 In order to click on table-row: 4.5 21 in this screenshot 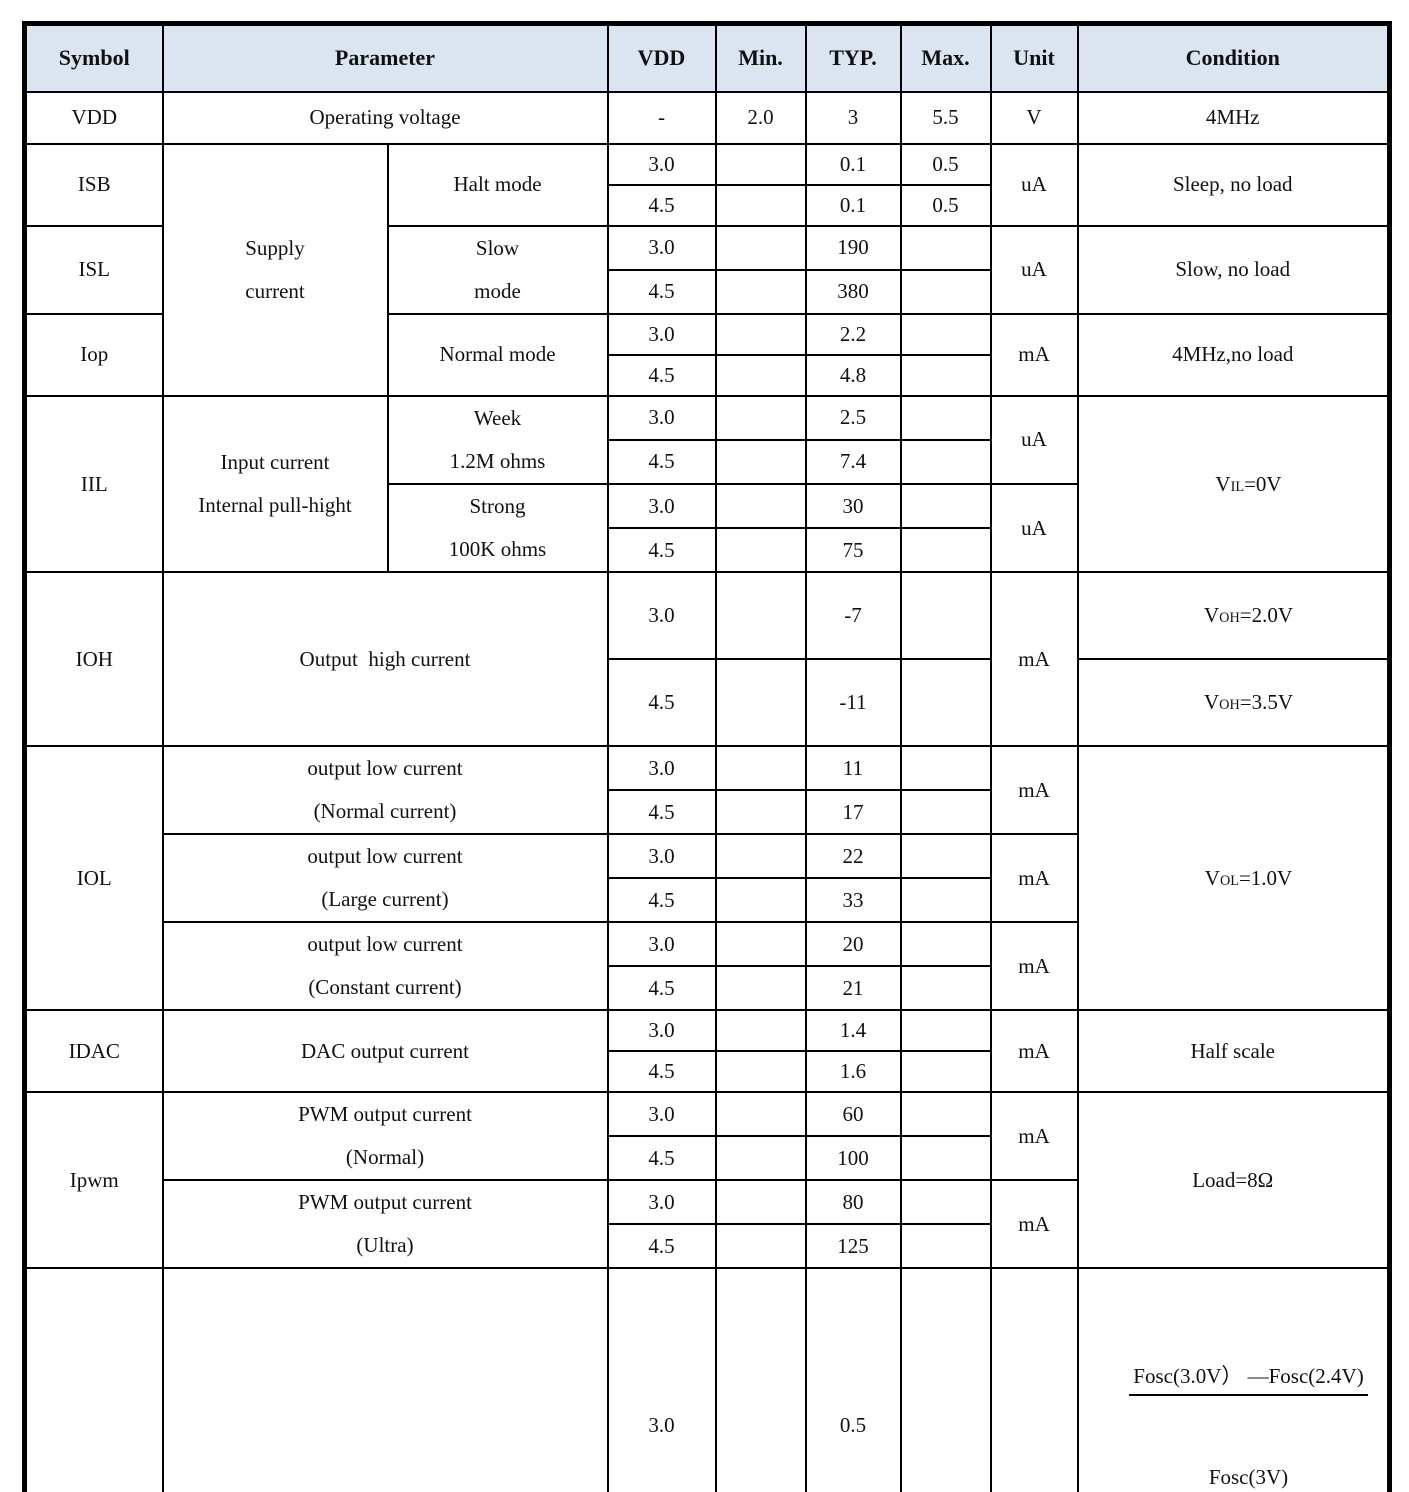, I will do `click(707, 988)`.